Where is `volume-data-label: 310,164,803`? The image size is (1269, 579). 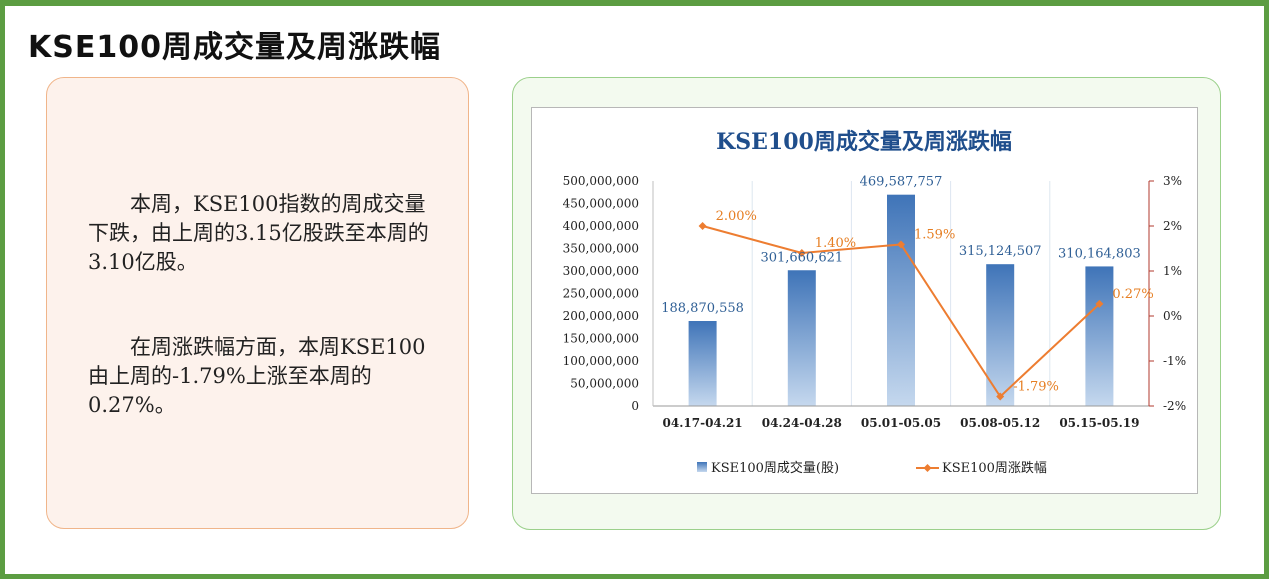 volume-data-label: 310,164,803 is located at coordinates (1099, 253).